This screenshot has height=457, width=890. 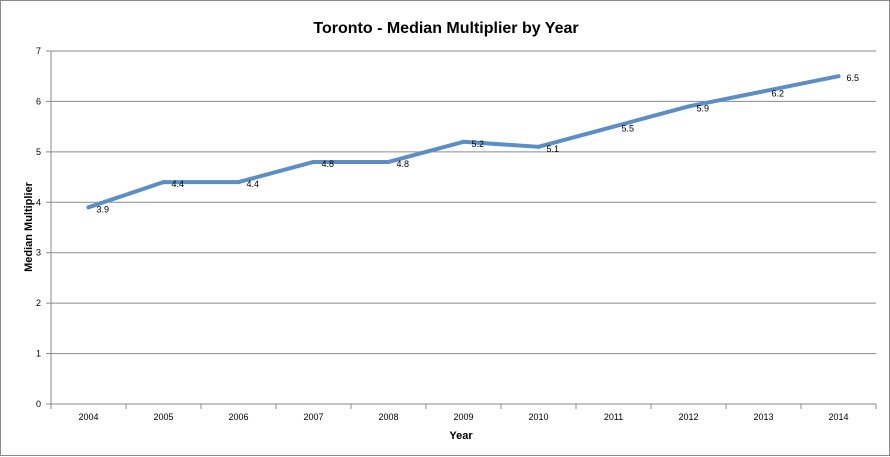 What do you see at coordinates (461, 436) in the screenshot?
I see `x-axis-label: Year` at bounding box center [461, 436].